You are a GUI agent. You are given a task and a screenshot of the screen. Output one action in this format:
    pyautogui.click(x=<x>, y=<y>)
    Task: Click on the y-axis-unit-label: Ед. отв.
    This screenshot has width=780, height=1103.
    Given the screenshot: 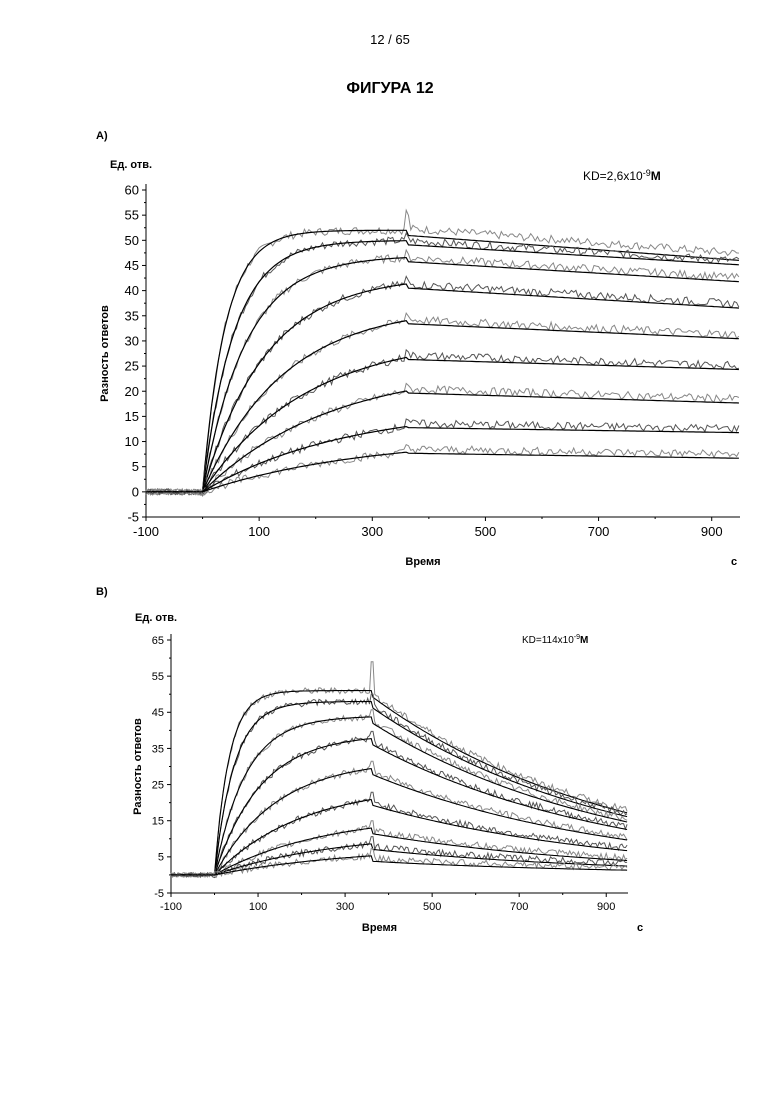 What is the action you would take?
    pyautogui.click(x=156, y=618)
    